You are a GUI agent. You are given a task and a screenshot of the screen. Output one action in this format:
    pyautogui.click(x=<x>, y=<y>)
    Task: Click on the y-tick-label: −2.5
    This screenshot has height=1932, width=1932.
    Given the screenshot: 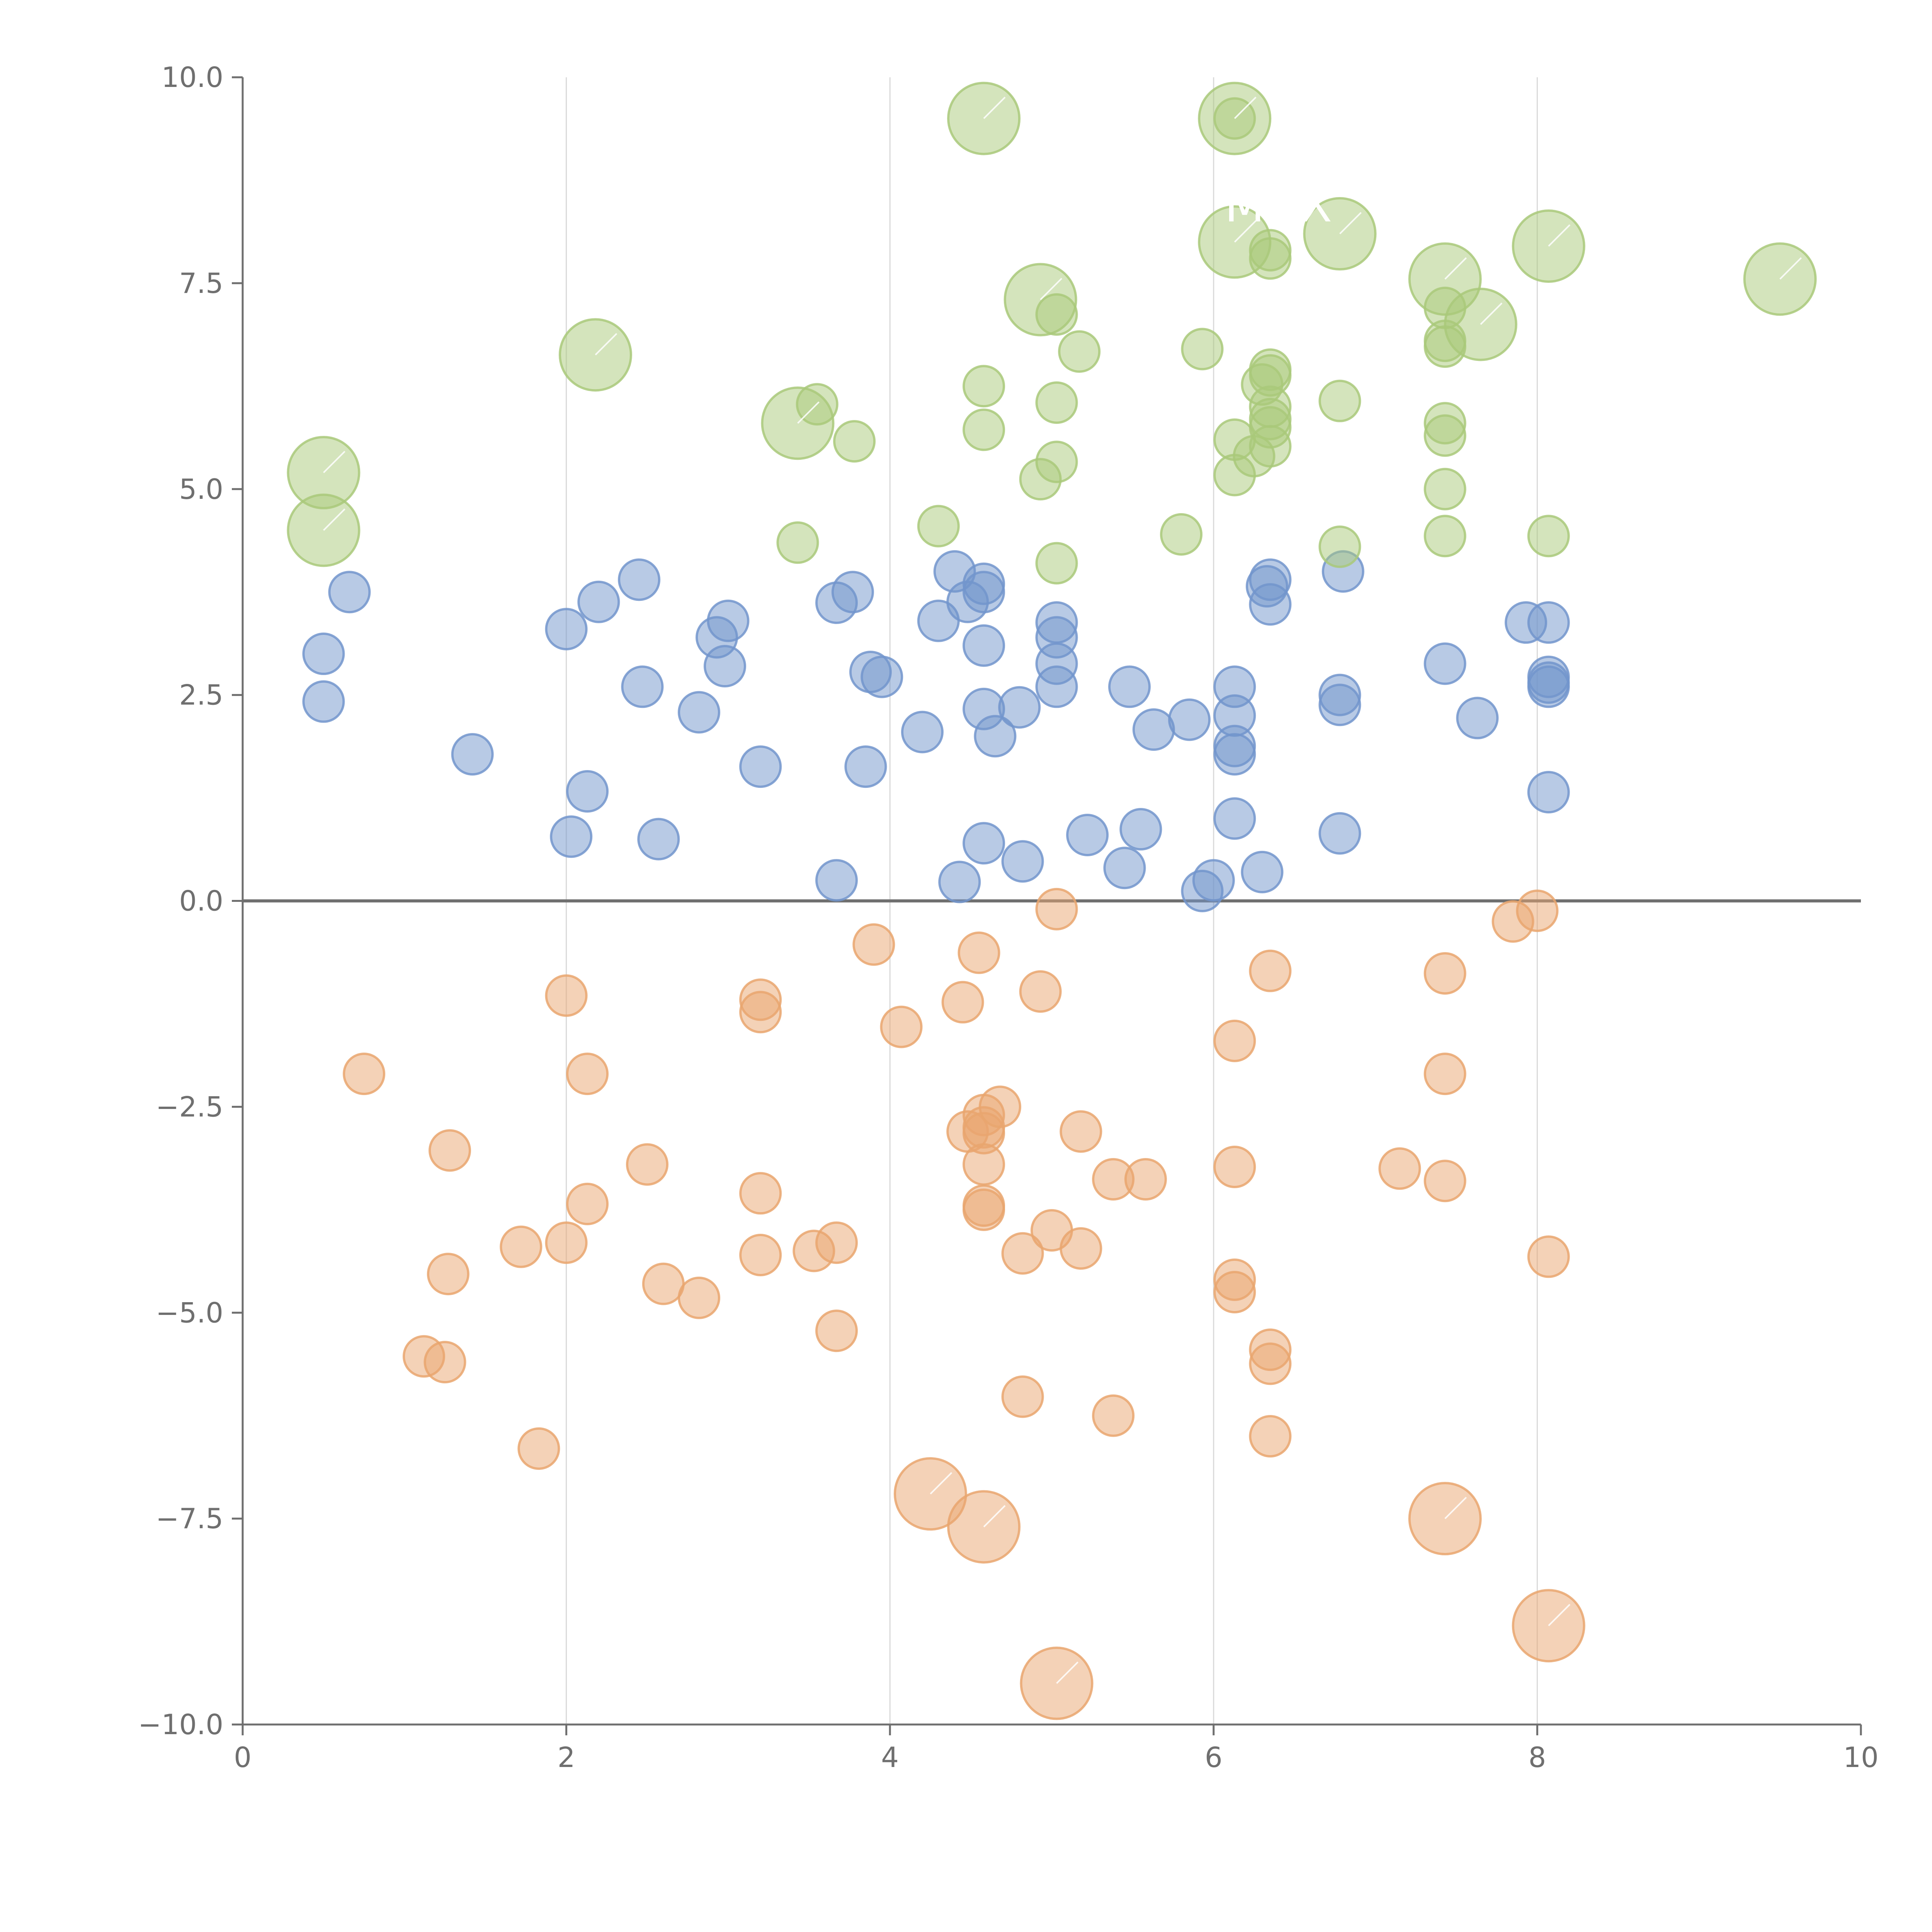 What is the action you would take?
    pyautogui.click(x=190, y=1106)
    